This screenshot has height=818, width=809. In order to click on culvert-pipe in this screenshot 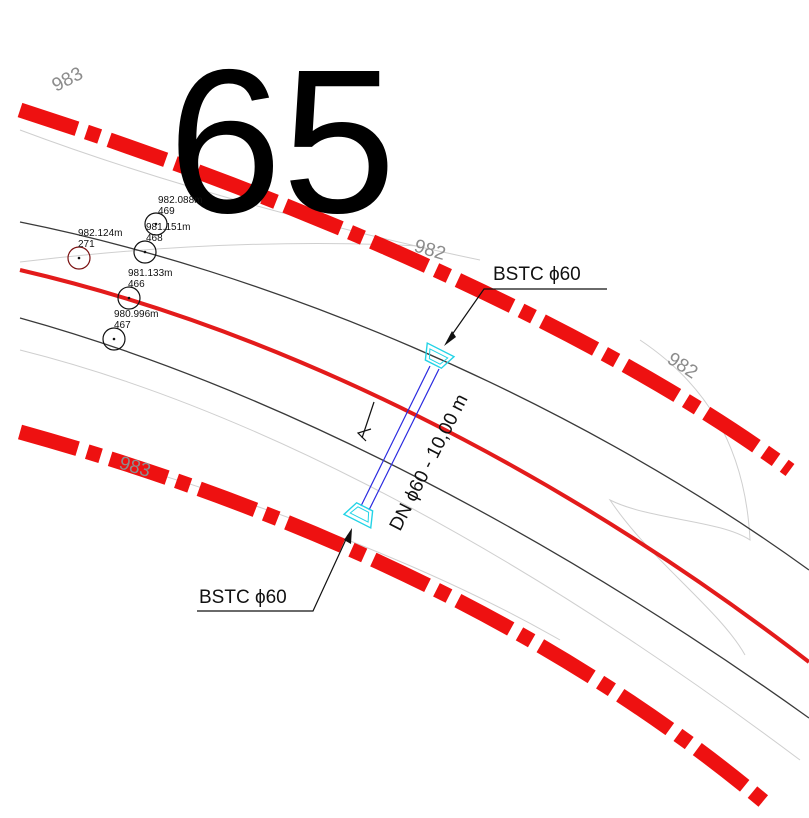, I will do `click(400, 438)`.